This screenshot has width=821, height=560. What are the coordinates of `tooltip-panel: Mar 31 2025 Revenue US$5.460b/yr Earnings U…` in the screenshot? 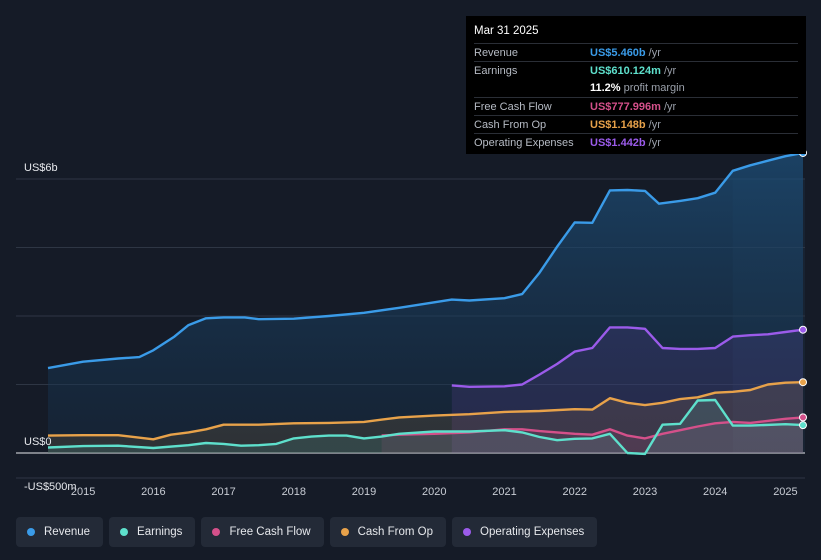 It's located at (636, 85).